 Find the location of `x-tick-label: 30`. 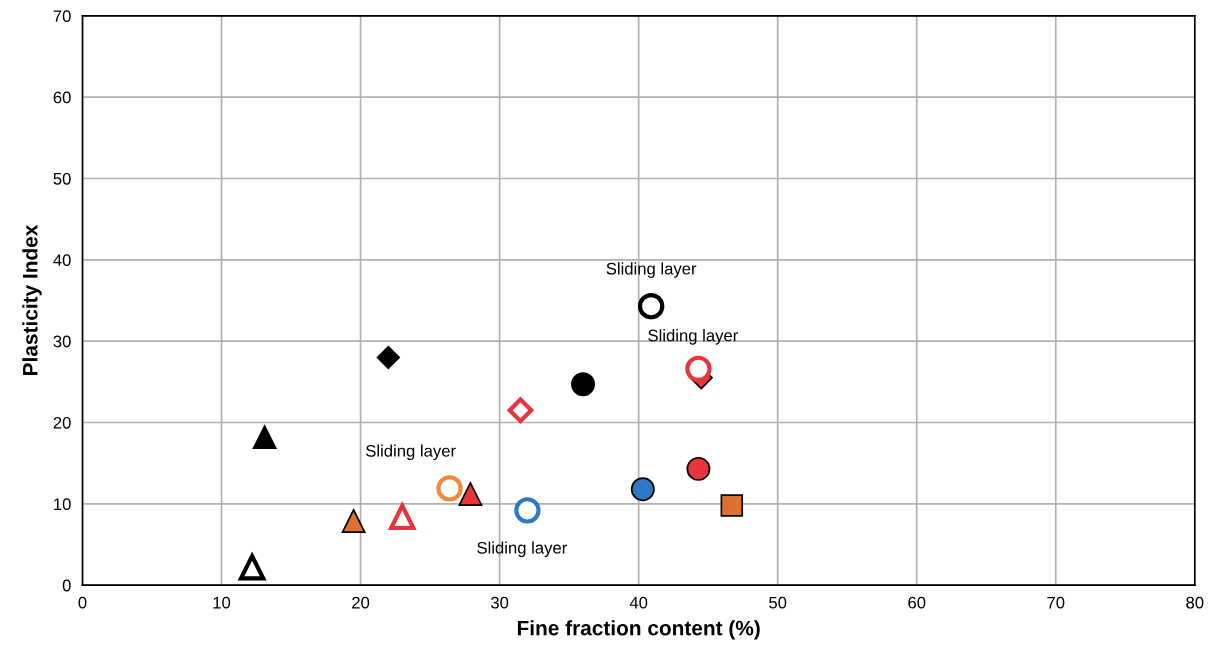

x-tick-label: 30 is located at coordinates (499, 602).